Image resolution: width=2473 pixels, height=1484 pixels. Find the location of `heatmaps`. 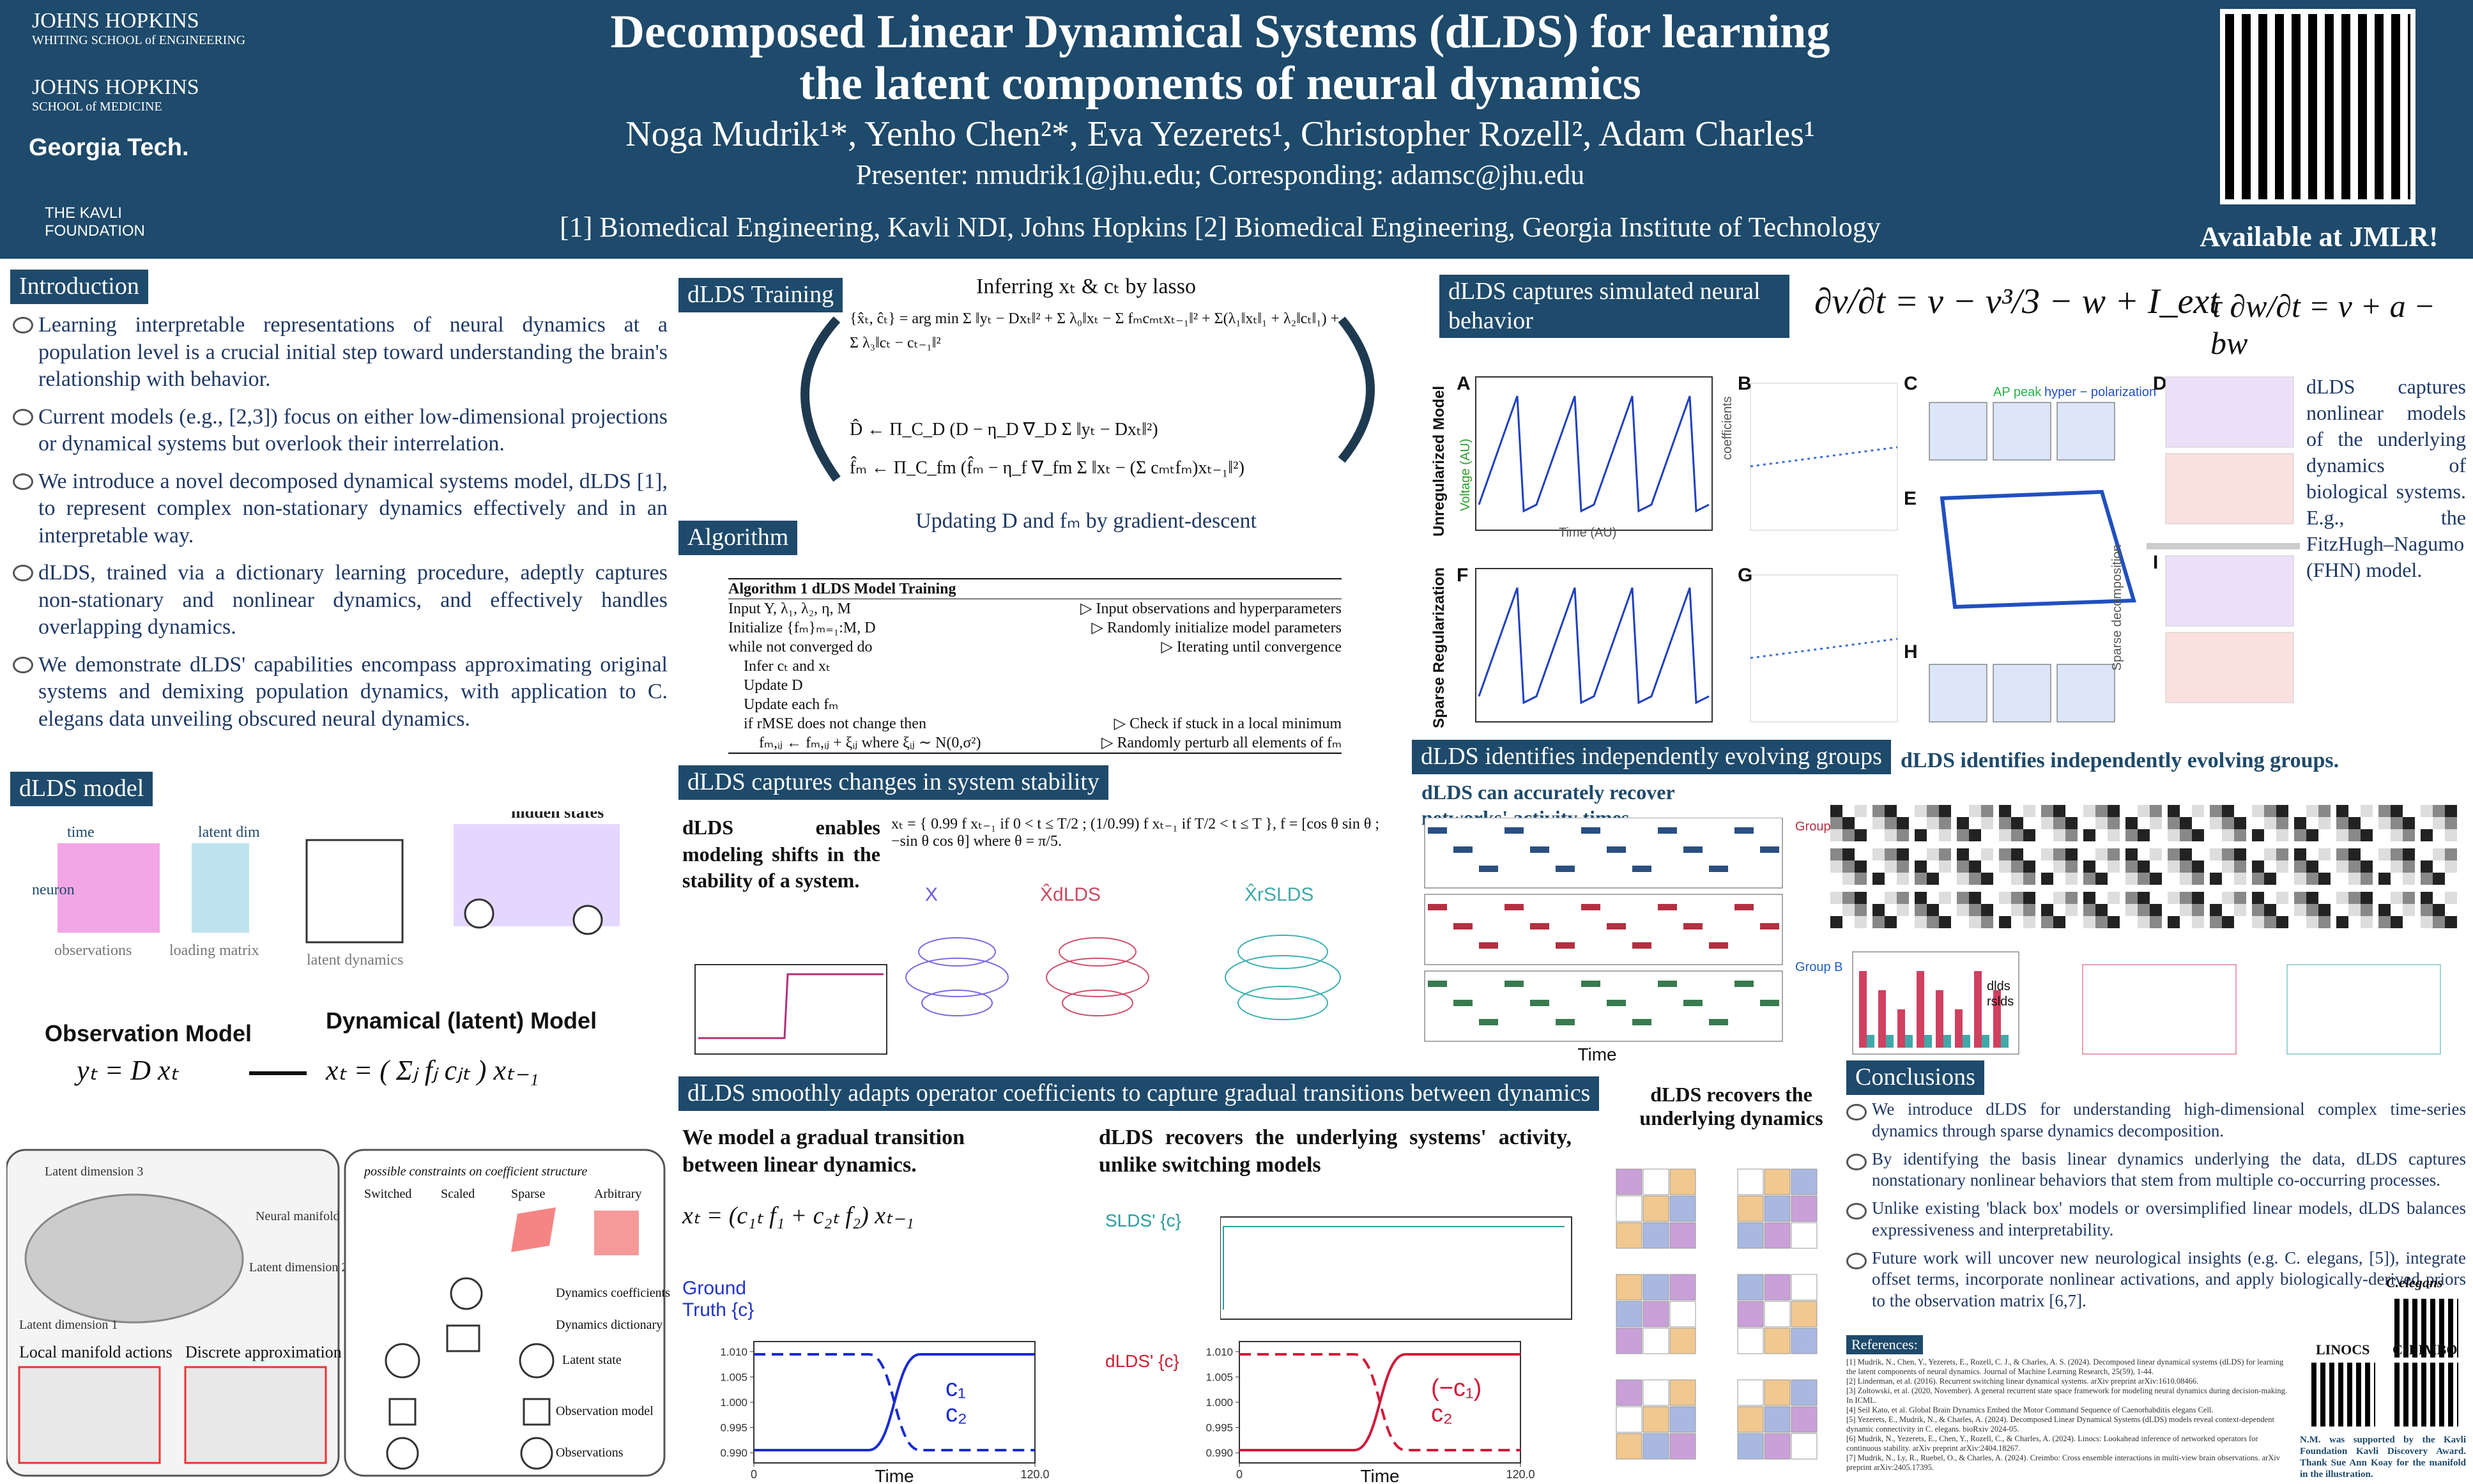

heatmaps is located at coordinates (1717, 1314).